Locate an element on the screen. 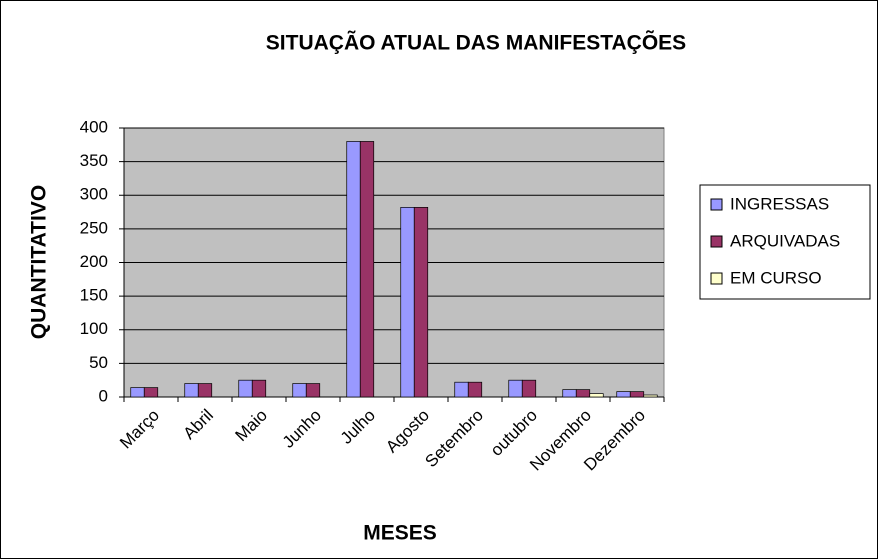 The image size is (878, 559). y-axis-label: QUANTITATIVO is located at coordinates (39, 262).